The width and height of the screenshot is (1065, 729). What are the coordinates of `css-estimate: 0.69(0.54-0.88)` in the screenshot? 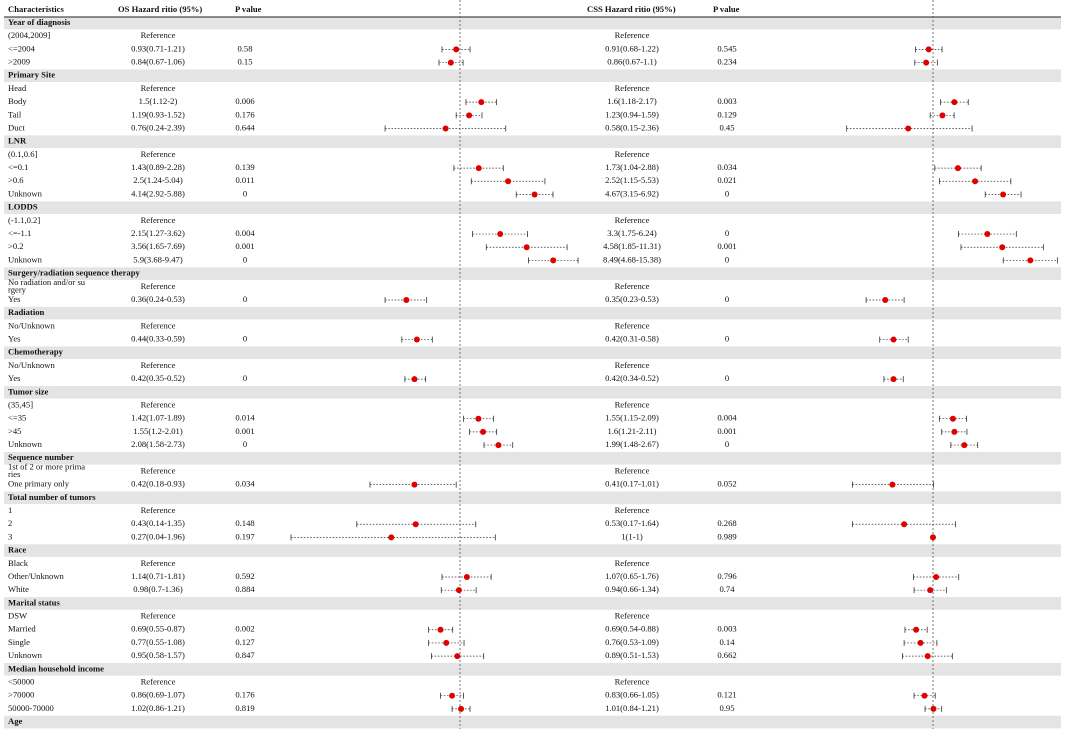 It's located at (632, 629).